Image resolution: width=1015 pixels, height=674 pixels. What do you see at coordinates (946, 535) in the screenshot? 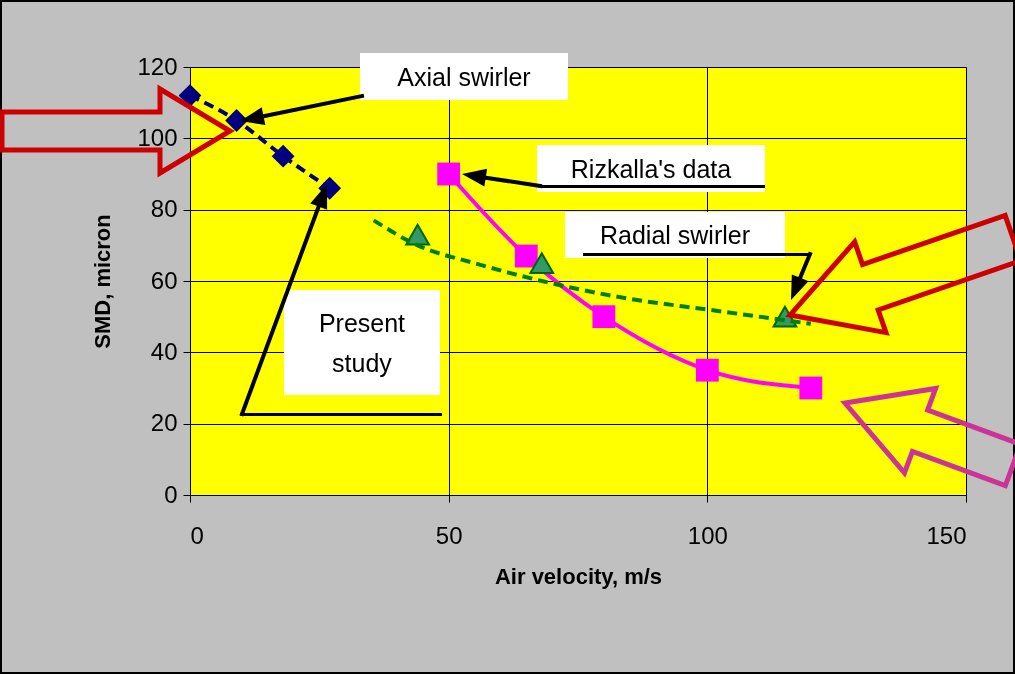
I see `x-tick-label: 150` at bounding box center [946, 535].